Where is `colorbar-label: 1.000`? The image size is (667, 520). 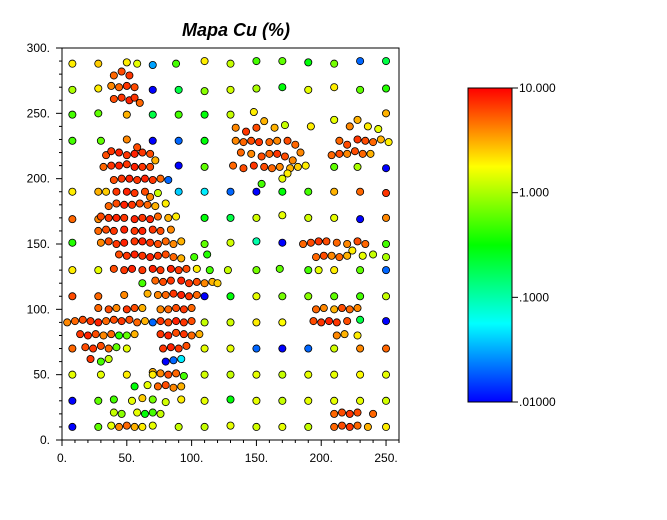 colorbar-label: 1.000 is located at coordinates (534, 193).